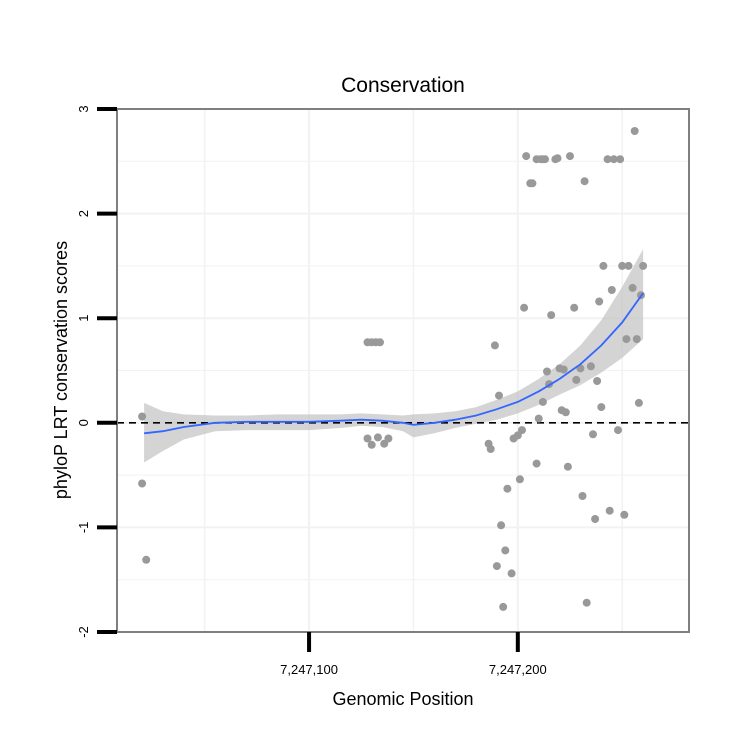 This screenshot has height=750, width=750. I want to click on y-tick-label: -2, so click(83, 632).